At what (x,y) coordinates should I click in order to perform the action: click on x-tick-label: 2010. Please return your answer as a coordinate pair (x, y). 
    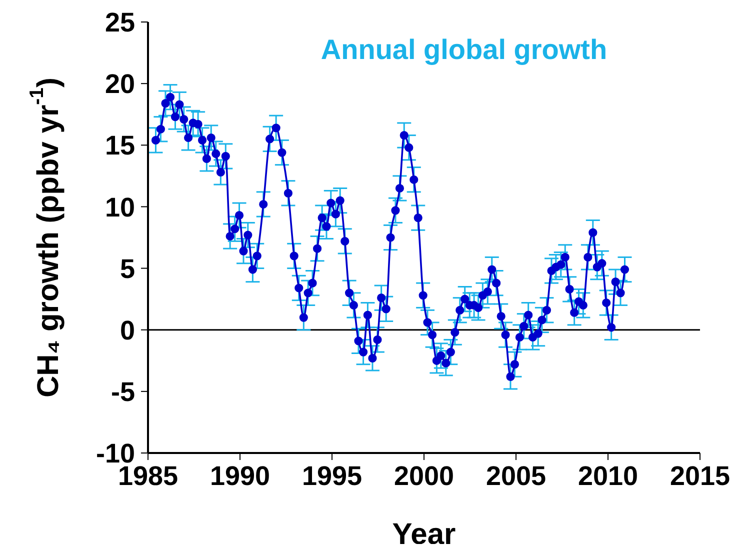
    Looking at the image, I should click on (608, 476).